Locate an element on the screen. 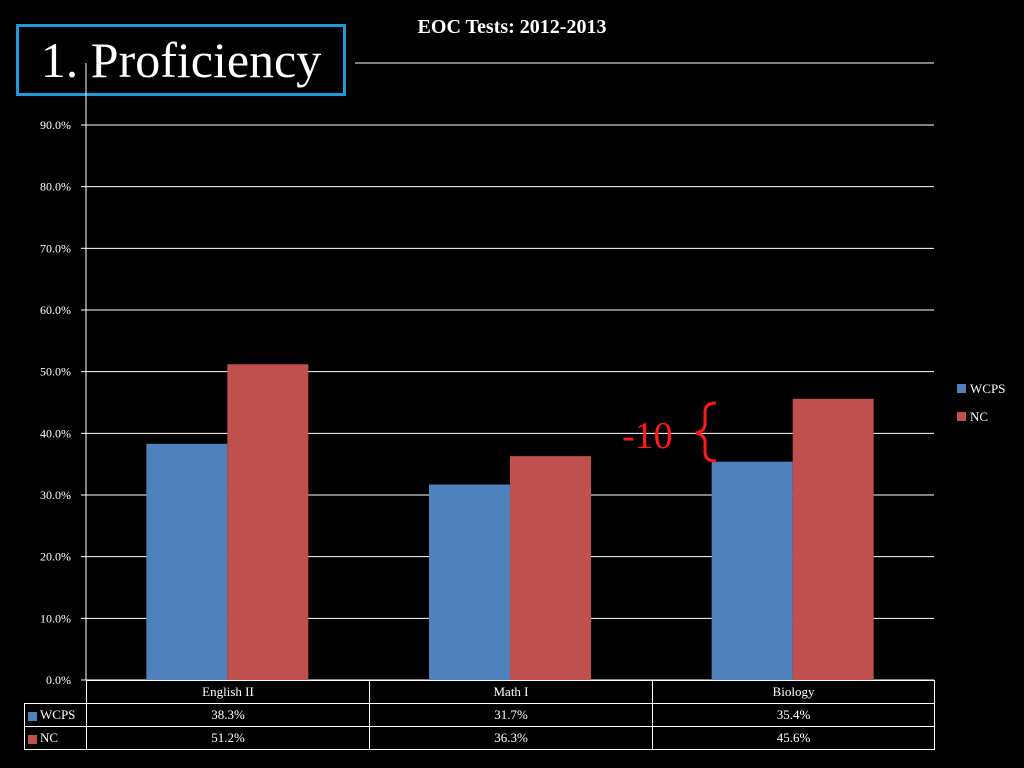 The width and height of the screenshot is (1024, 768). table-cell: 51.2% is located at coordinates (228, 738).